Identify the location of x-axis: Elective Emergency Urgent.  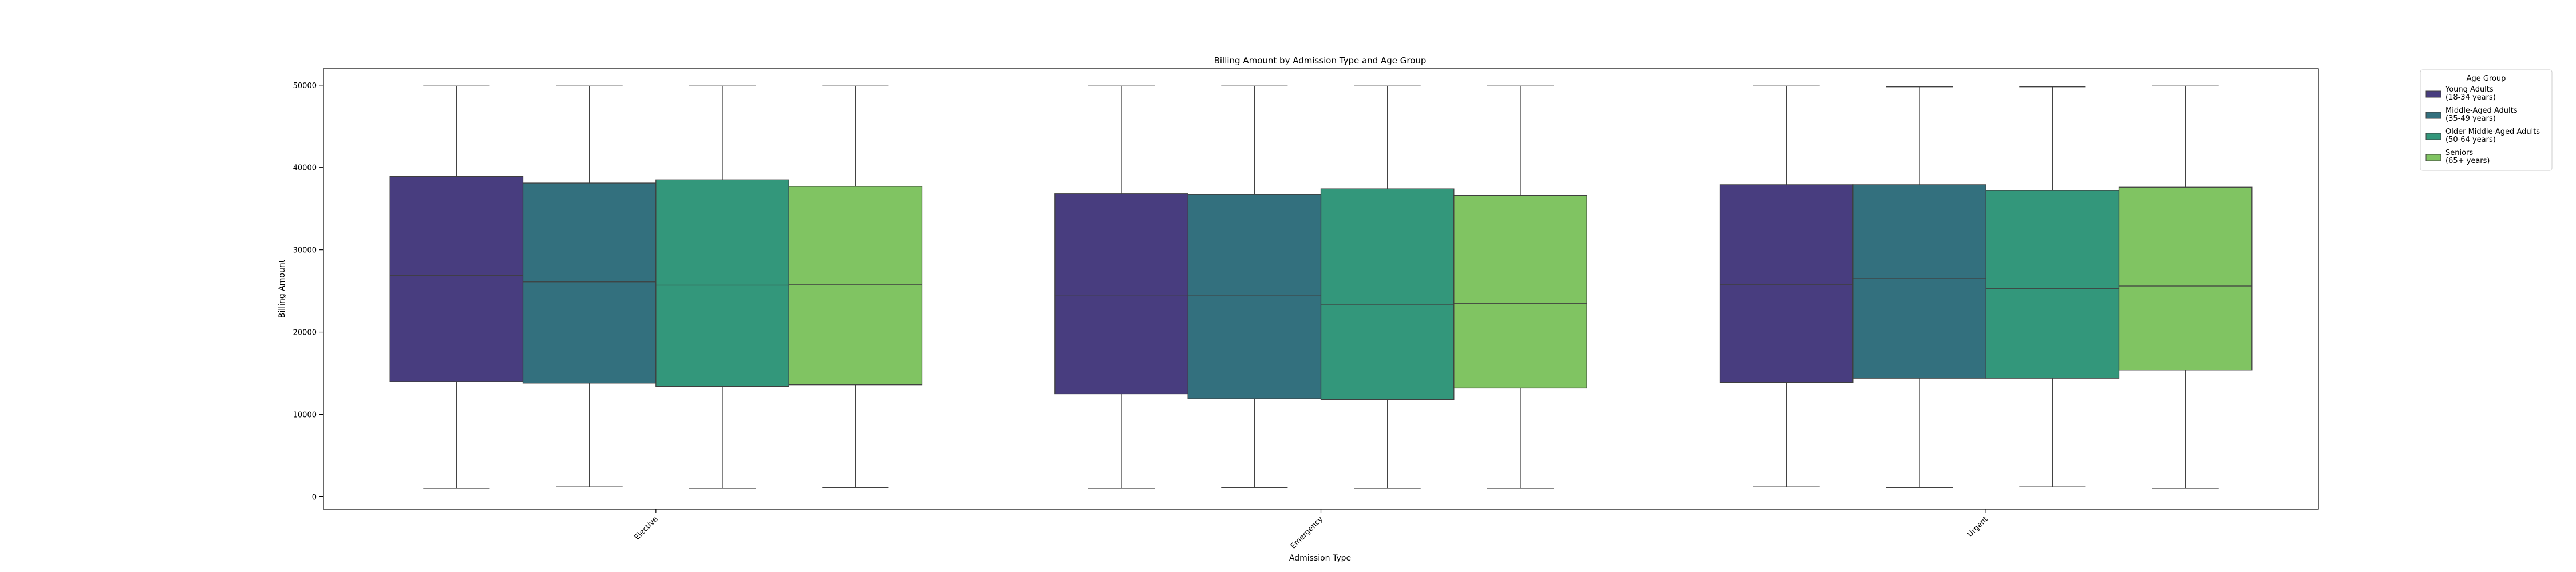
(1311, 530).